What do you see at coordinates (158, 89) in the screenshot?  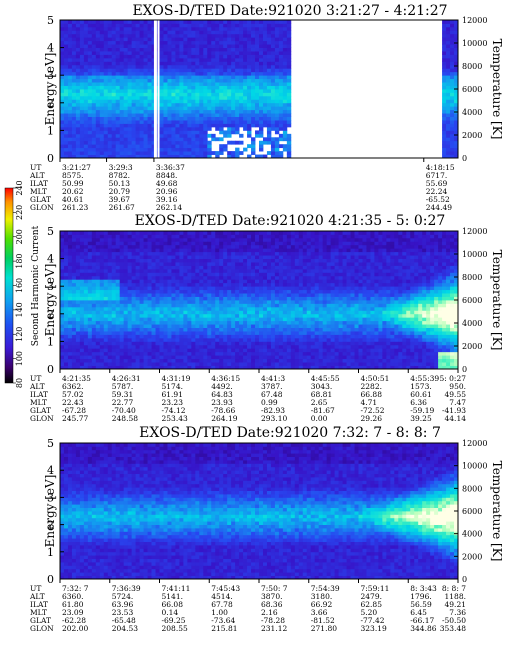 I see `data-gap` at bounding box center [158, 89].